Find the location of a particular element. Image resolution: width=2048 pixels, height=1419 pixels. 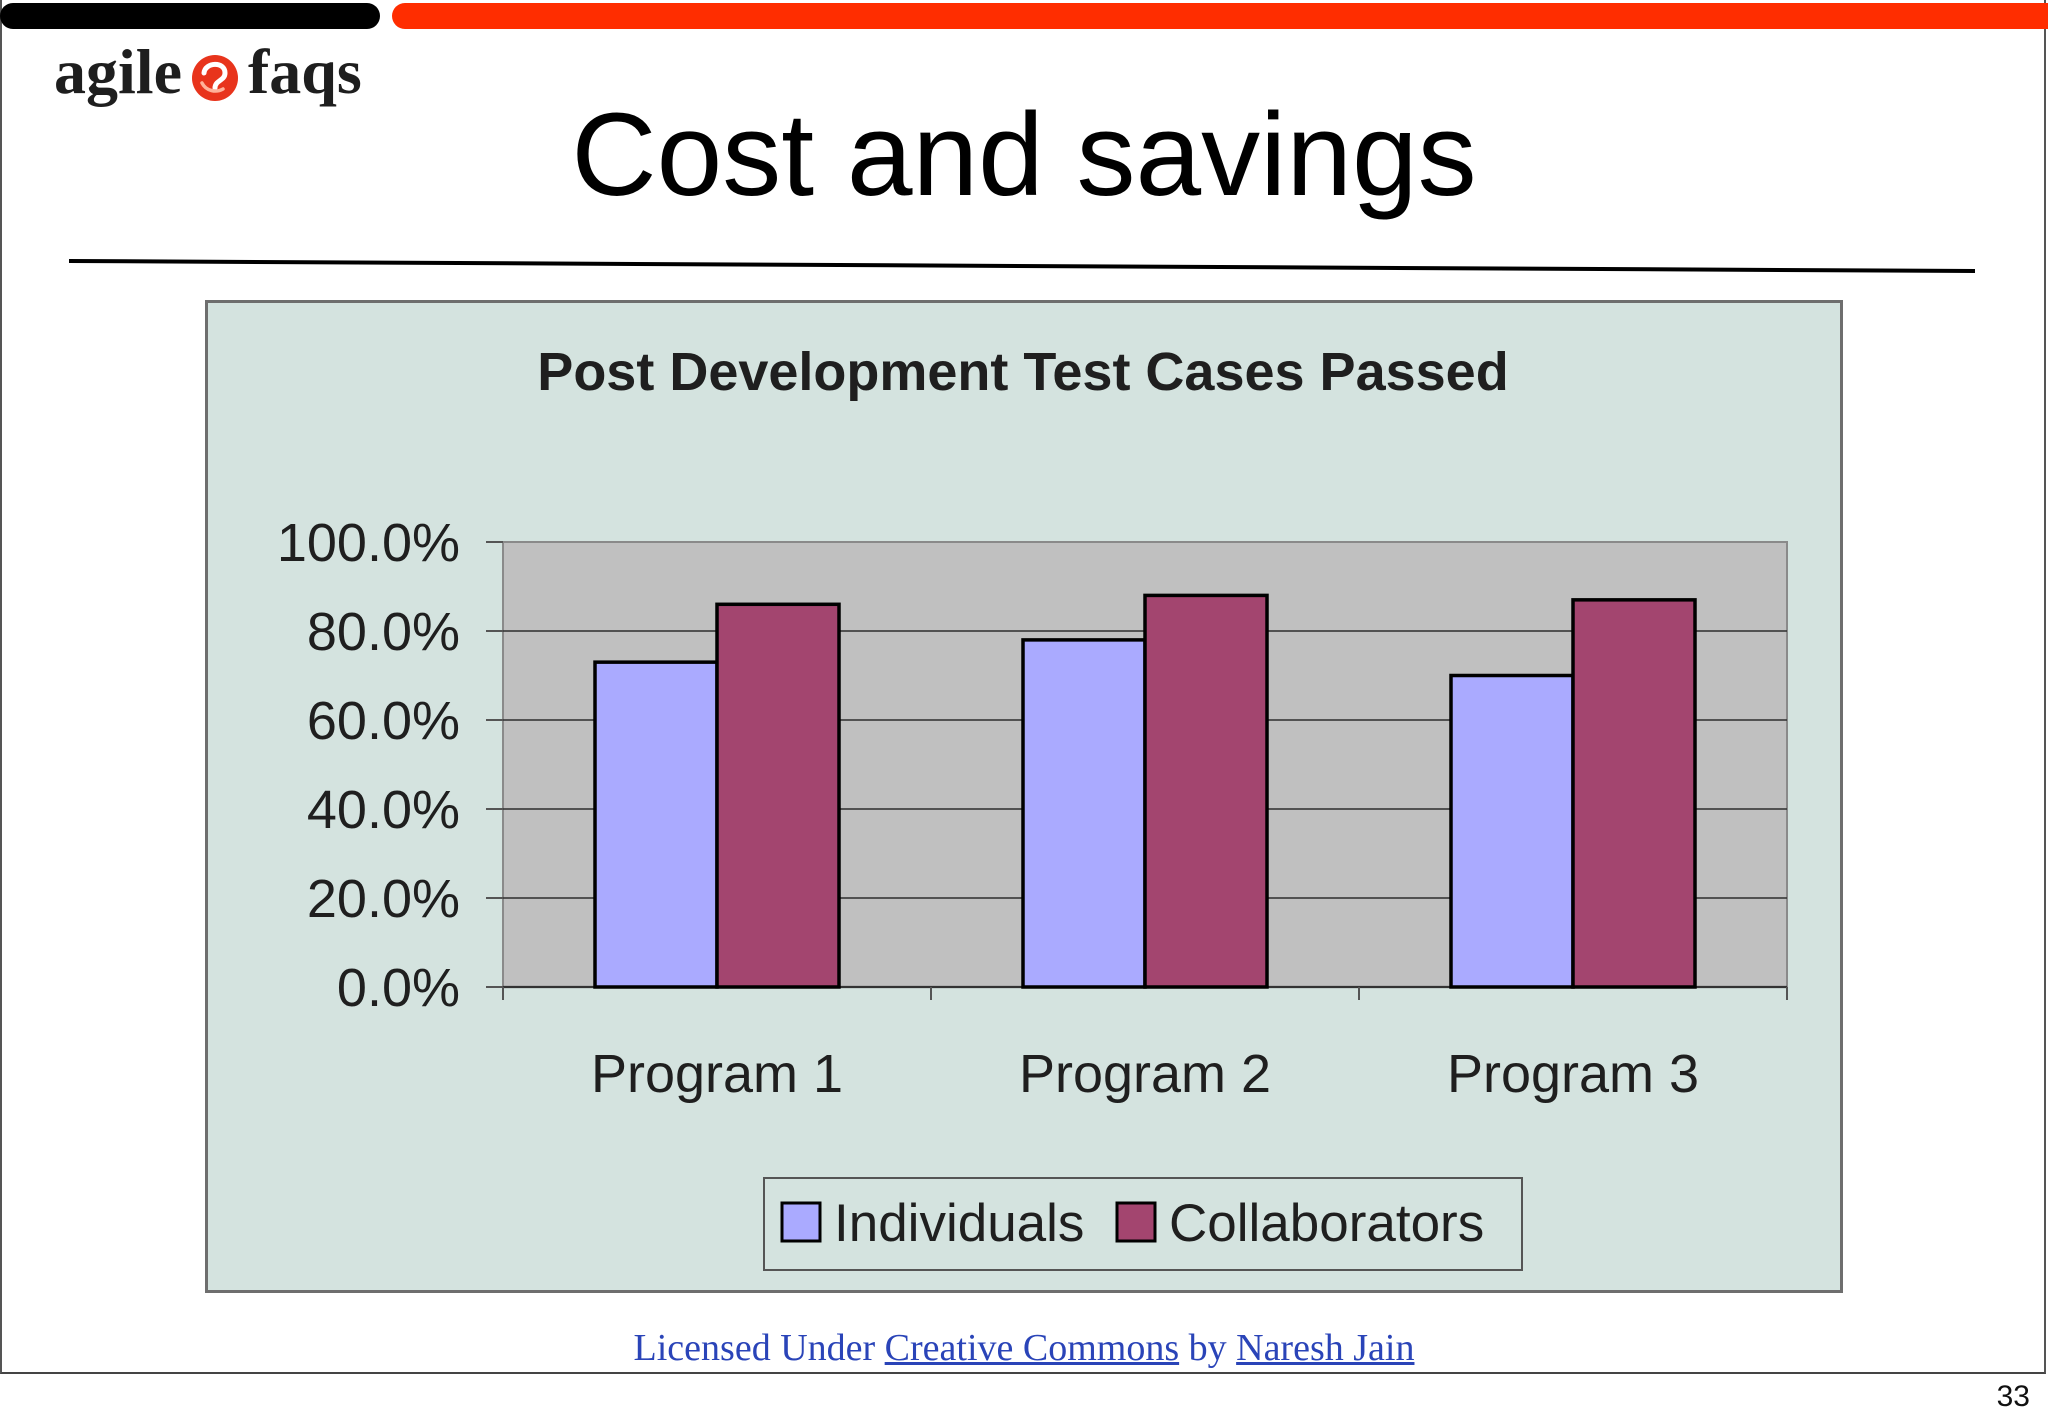

y-tick-label: 80.0% is located at coordinates (383, 632).